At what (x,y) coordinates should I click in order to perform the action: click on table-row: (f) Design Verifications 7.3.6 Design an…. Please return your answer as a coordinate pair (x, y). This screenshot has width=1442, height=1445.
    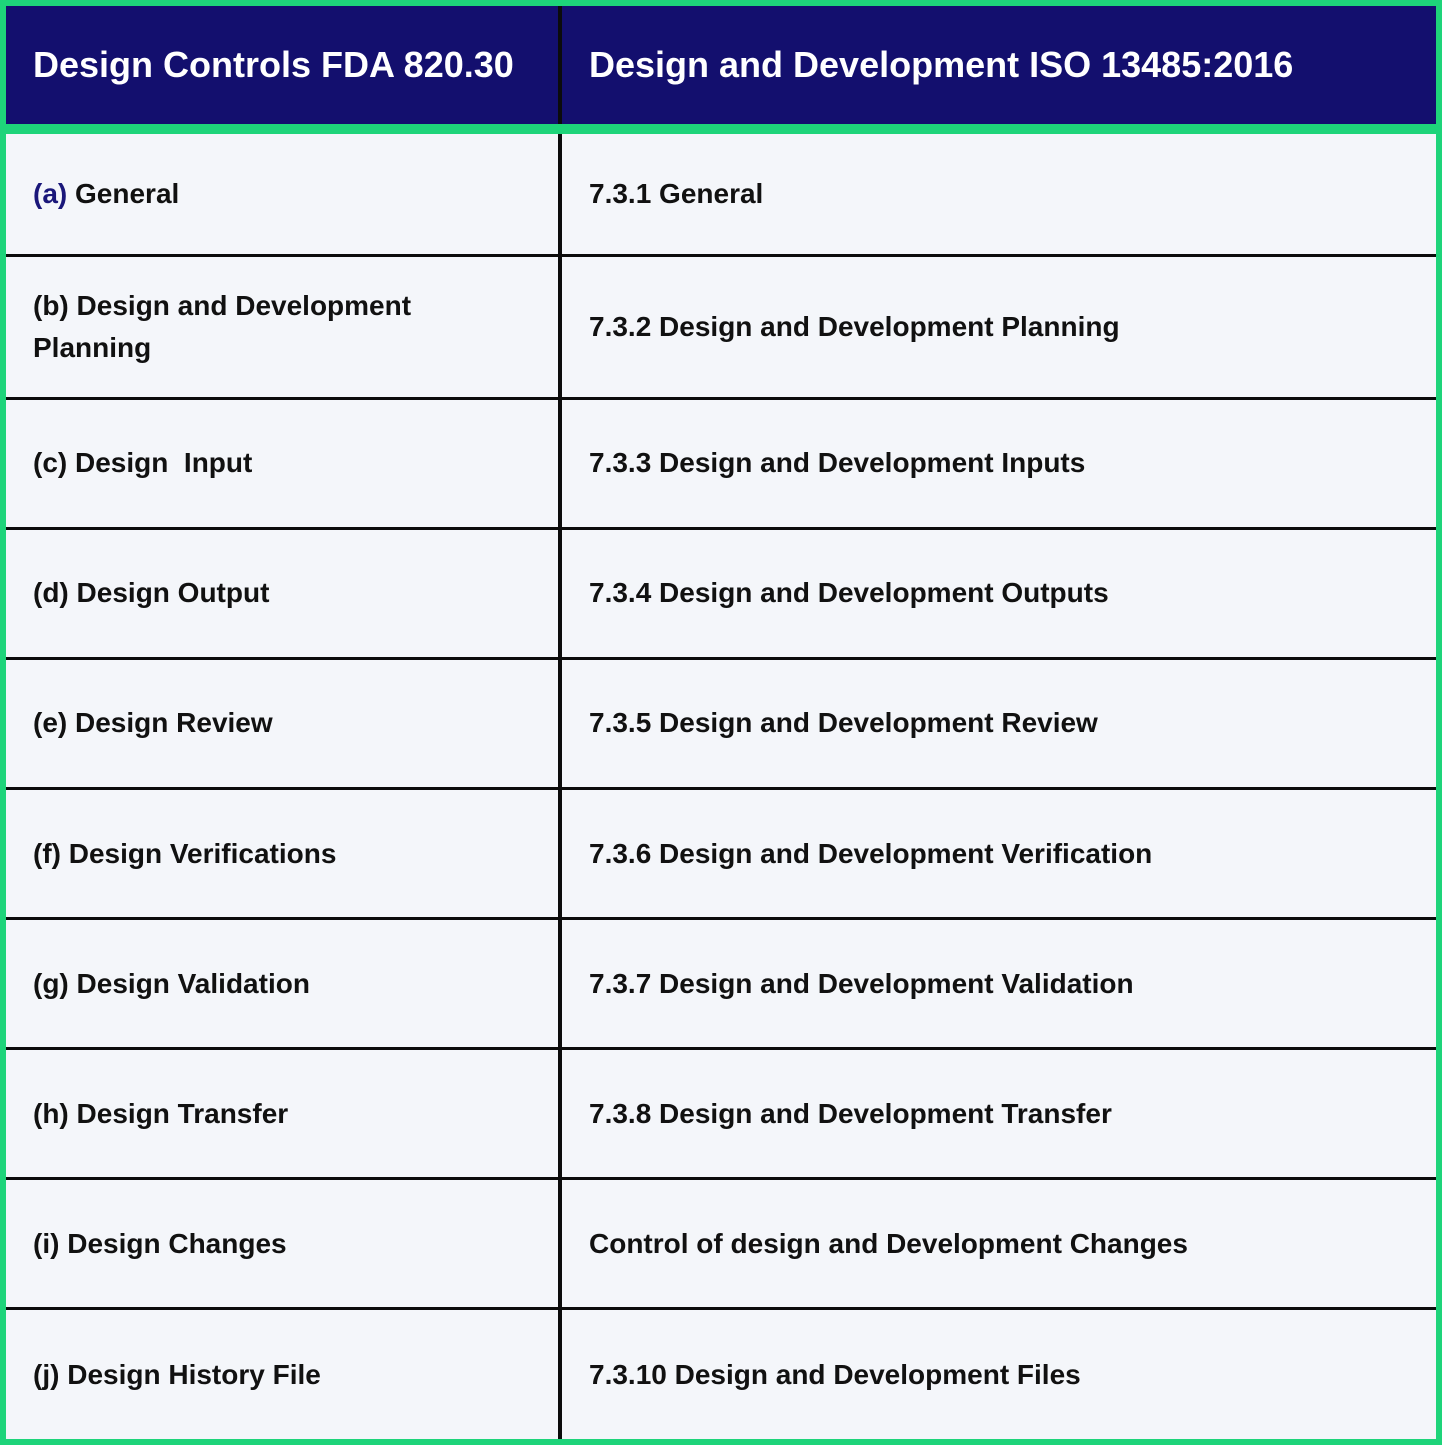
    Looking at the image, I should click on (721, 852).